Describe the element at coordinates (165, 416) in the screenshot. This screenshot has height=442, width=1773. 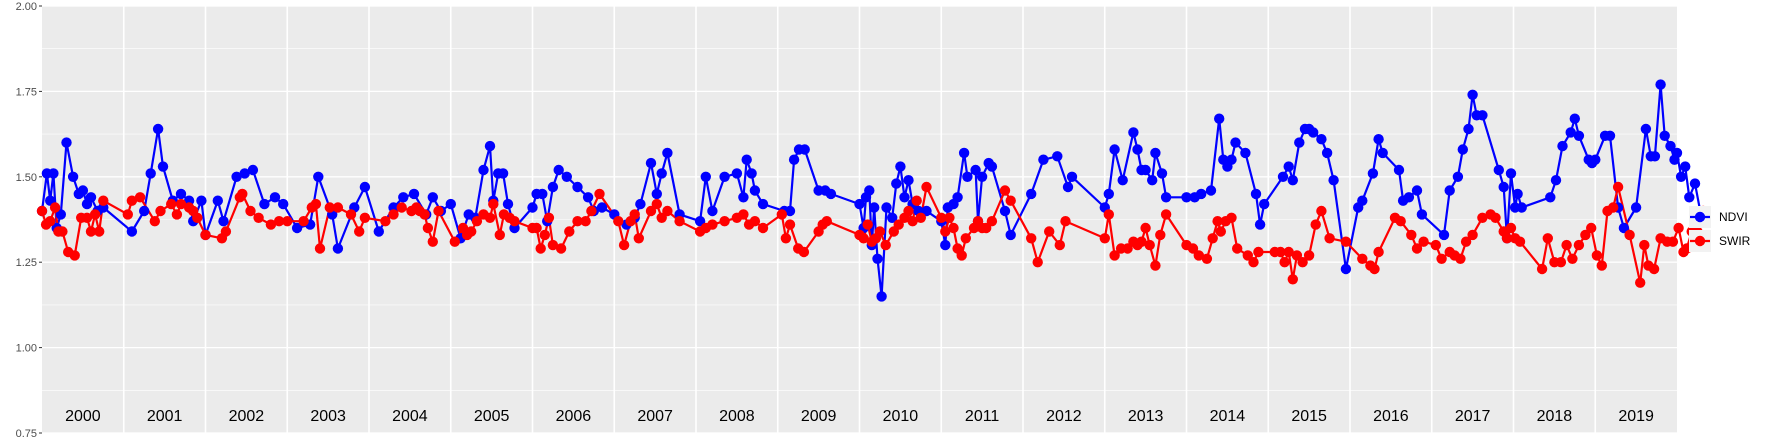
I see `year-label: 2001` at that location.